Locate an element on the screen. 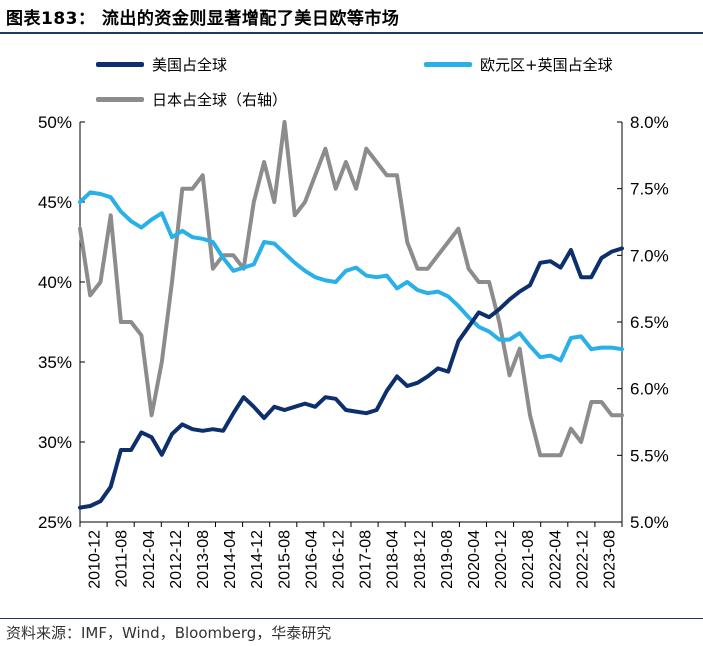 The width and height of the screenshot is (703, 646). legend-item-japan: 日本占全球（右轴） is located at coordinates (191, 99).